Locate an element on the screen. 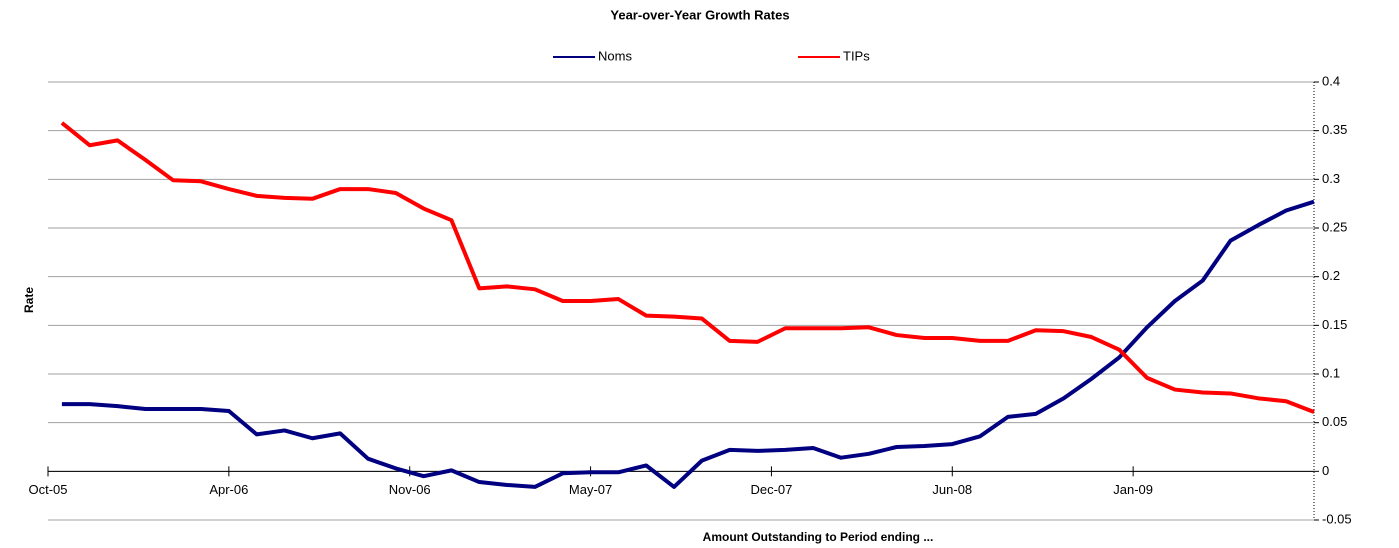 Image resolution: width=1399 pixels, height=548 pixels. y-tick-label: 0.25 is located at coordinates (1334, 226).